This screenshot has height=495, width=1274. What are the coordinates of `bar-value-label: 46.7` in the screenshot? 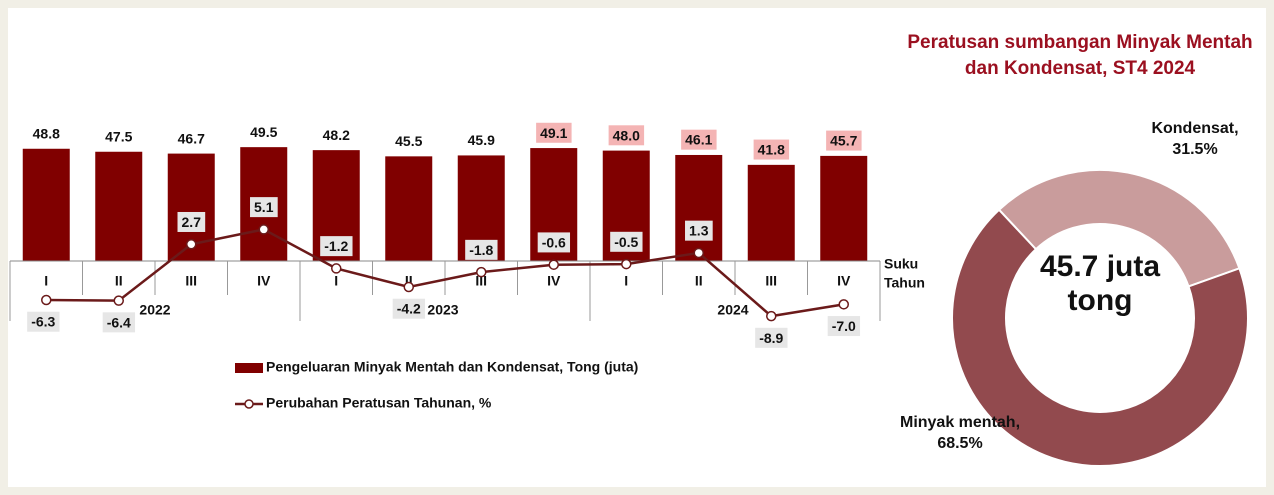 It's located at (191, 138).